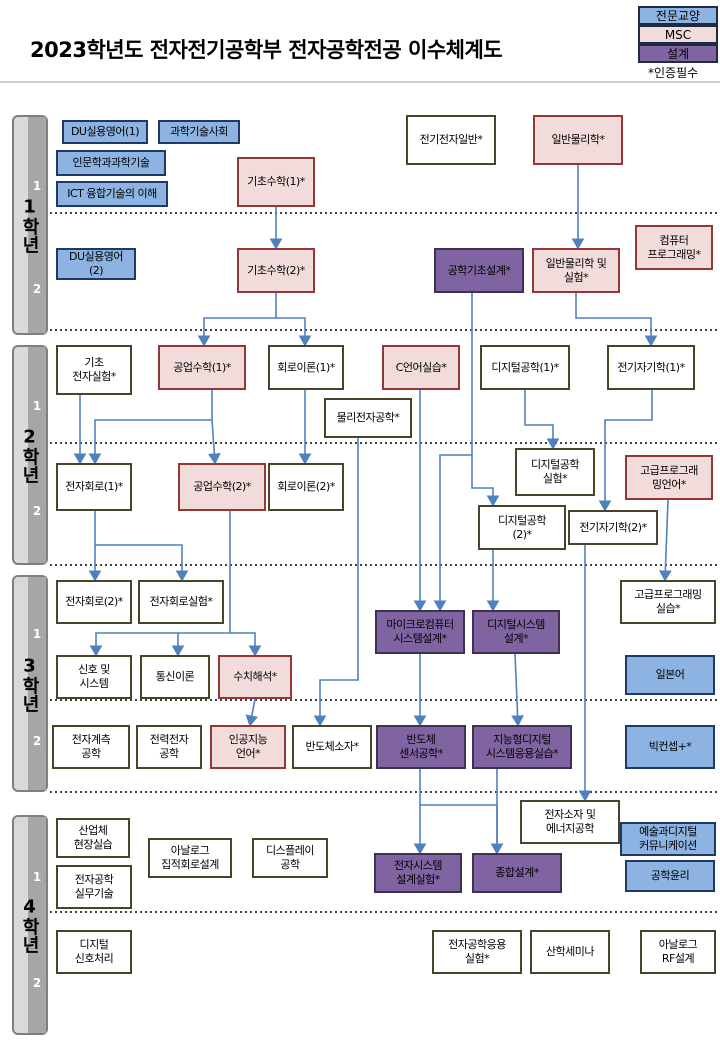 This screenshot has width=720, height=1040. Describe the element at coordinates (670, 876) in the screenshot. I see `course: 공학윤리` at that location.